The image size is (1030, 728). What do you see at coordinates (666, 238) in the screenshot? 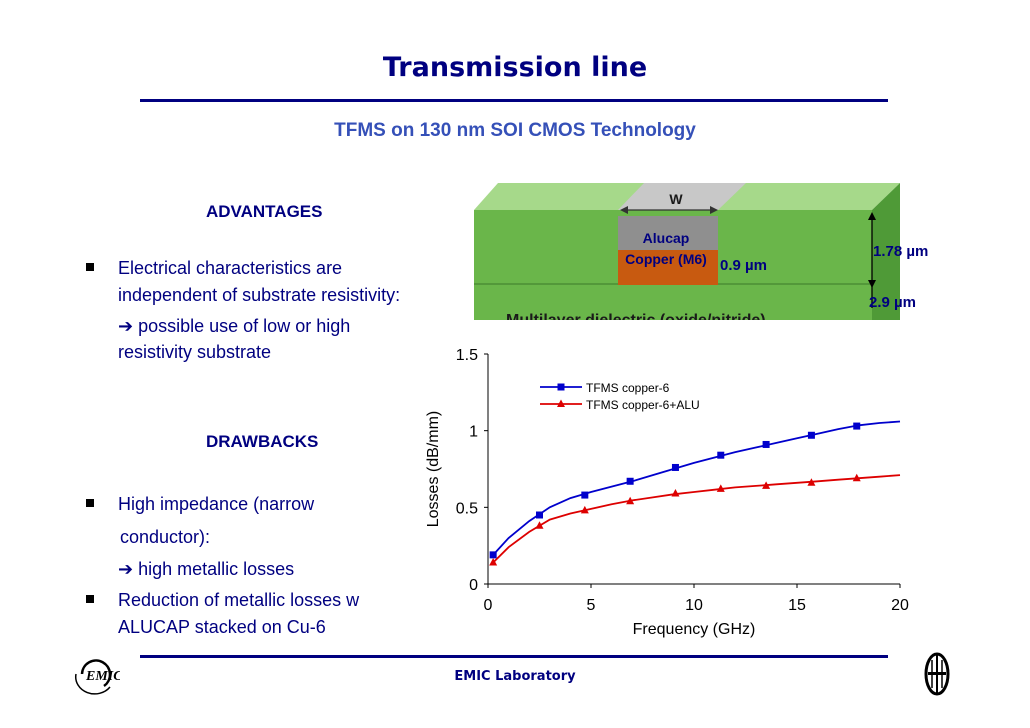
I see `alucap-label: Alucap` at bounding box center [666, 238].